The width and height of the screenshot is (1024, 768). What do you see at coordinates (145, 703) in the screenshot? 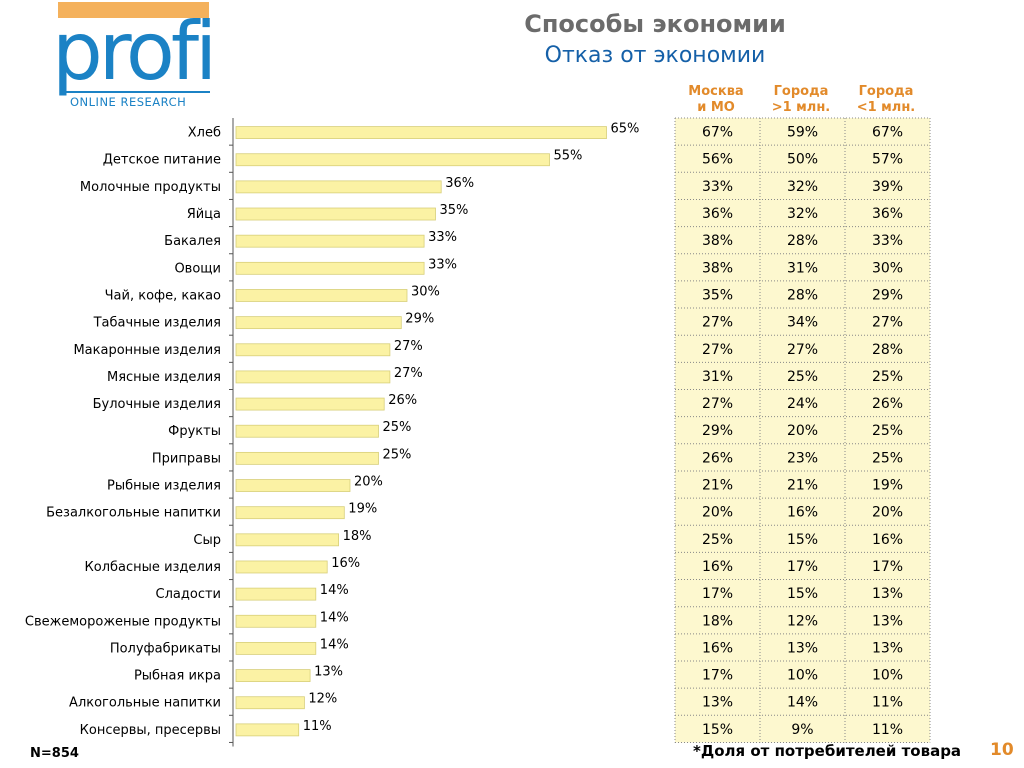
I see `category-label: Алкогольные напитки` at bounding box center [145, 703].